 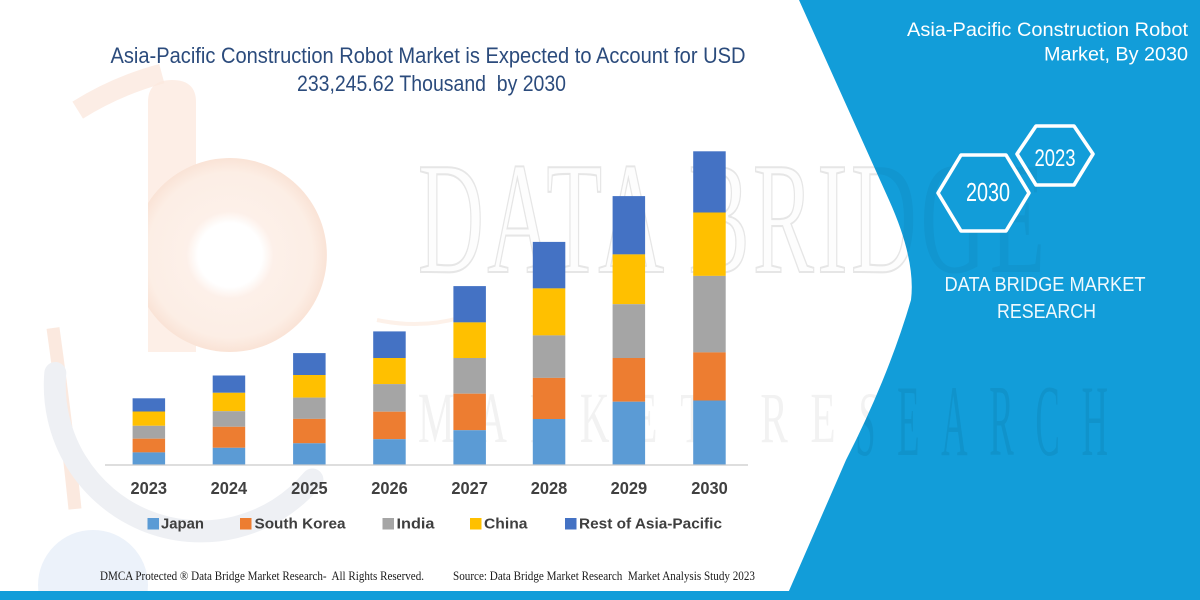 What do you see at coordinates (1048, 30) in the screenshot?
I see `svg-text:Asia-Pacific Construction Robo: Asia-Pacific Construction Robot` at bounding box center [1048, 30].